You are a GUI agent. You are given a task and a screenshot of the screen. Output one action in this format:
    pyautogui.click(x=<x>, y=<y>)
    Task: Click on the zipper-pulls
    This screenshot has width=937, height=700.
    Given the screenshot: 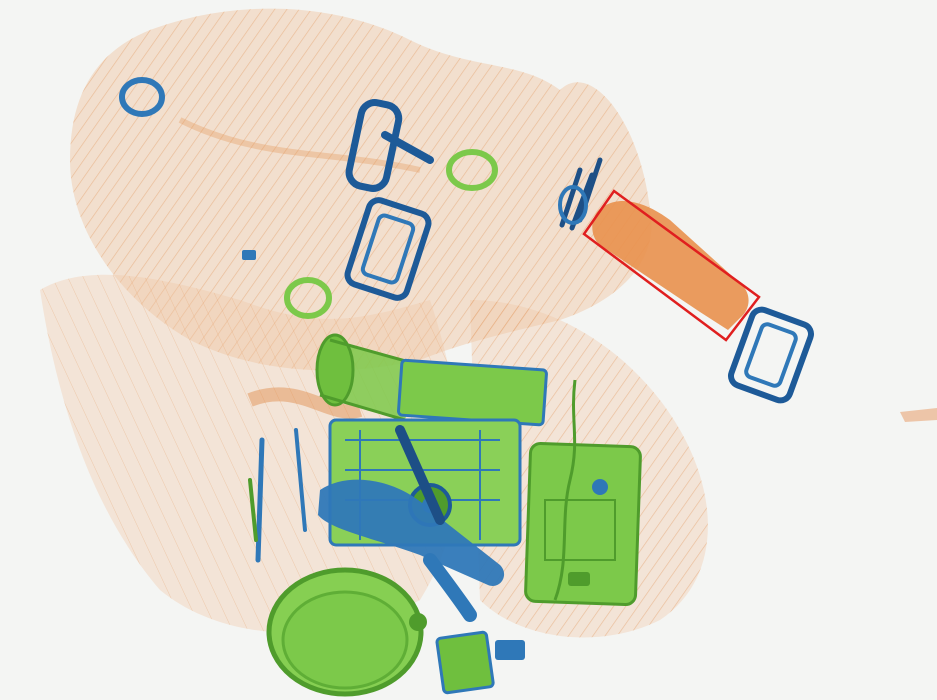 What is the action you would take?
    pyautogui.click(x=580, y=194)
    